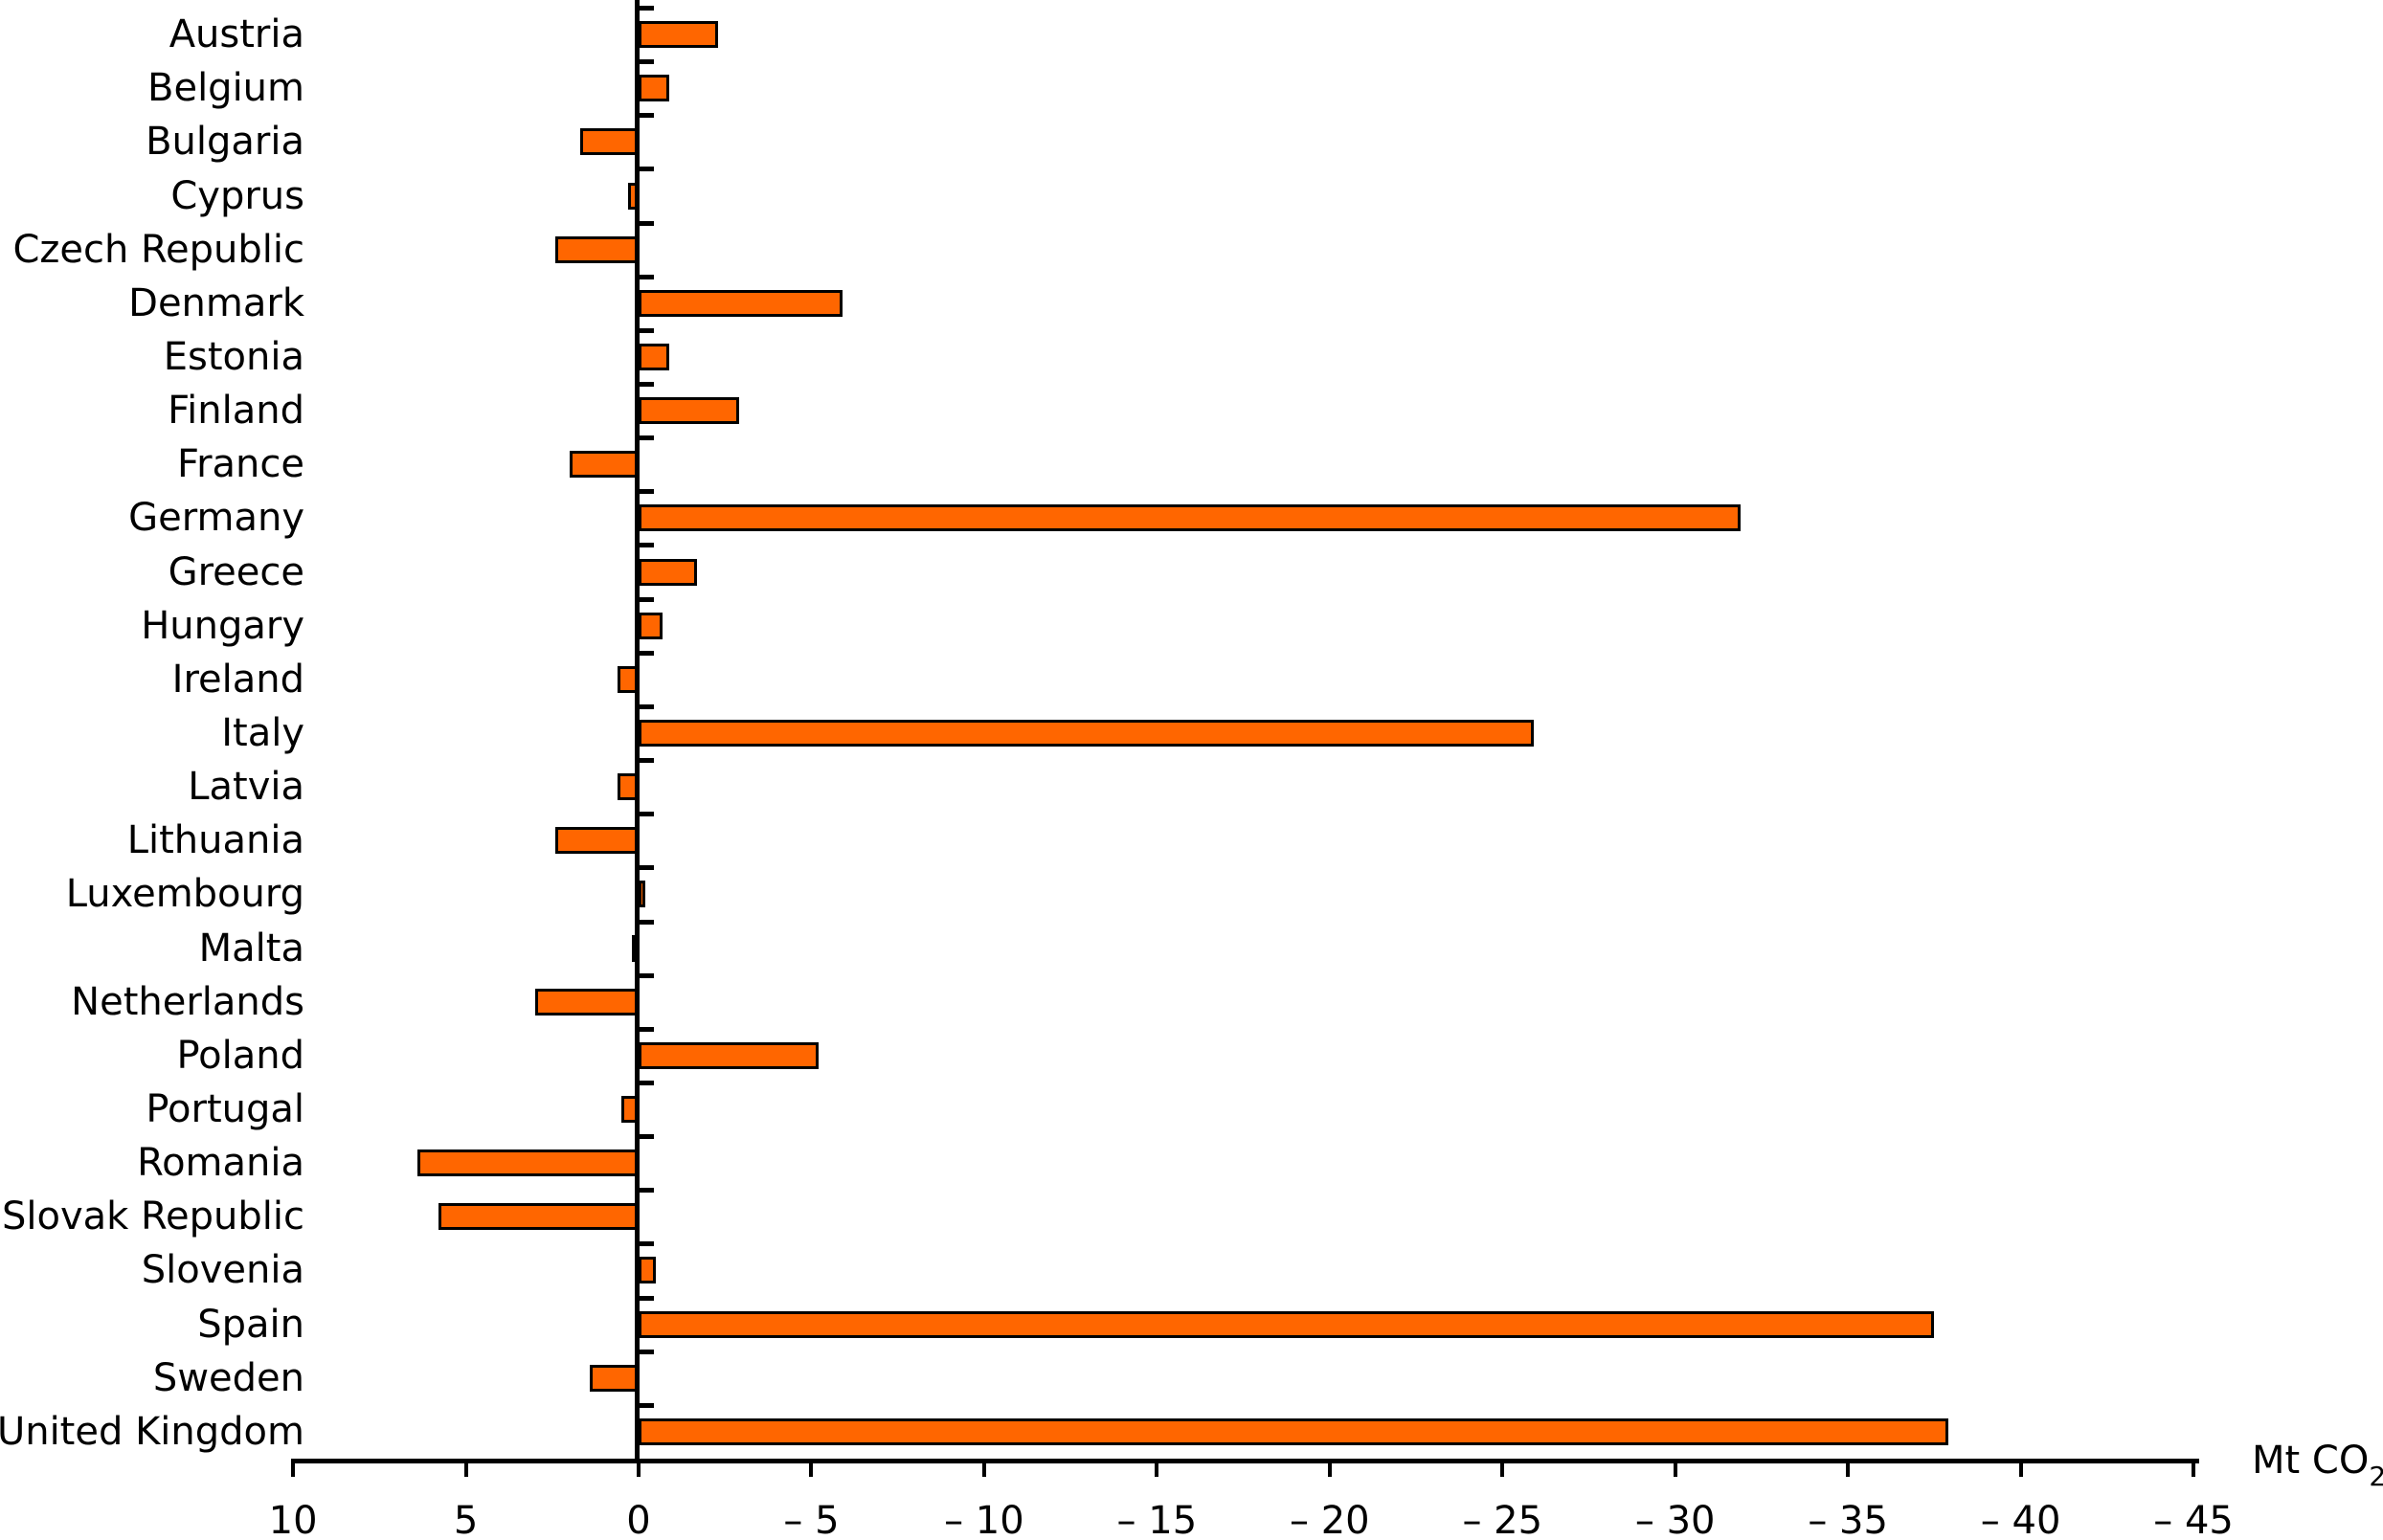 This screenshot has height=1540, width=2383. Describe the element at coordinates (250, 1324) in the screenshot. I see `category-label-spain: Spain` at that location.